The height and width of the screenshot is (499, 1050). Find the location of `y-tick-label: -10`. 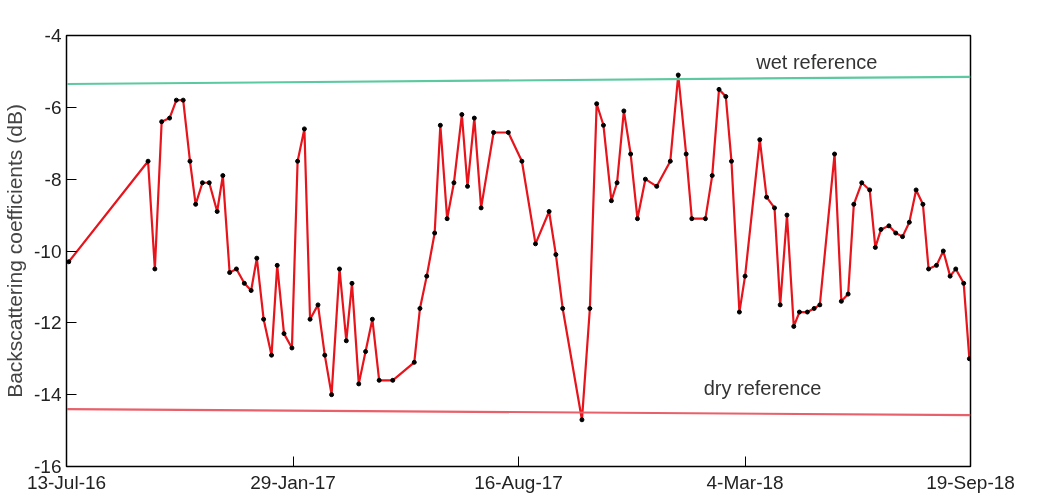

y-tick-label: -10 is located at coordinates (48, 251).